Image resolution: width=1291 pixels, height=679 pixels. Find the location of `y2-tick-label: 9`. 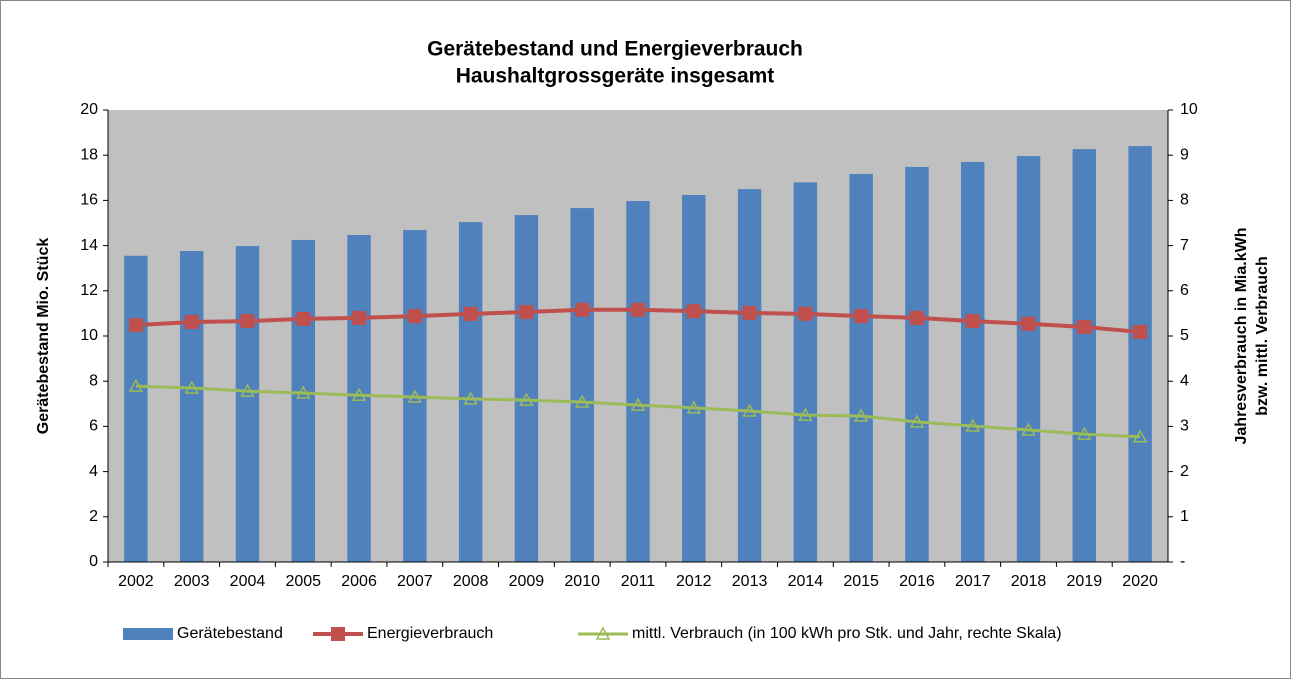

y2-tick-label: 9 is located at coordinates (1184, 154).